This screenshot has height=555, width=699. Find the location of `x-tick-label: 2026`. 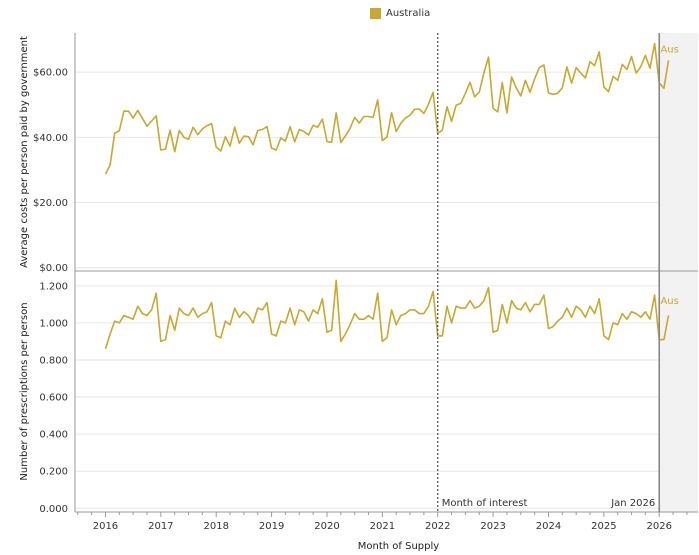

x-tick-label: 2026 is located at coordinates (659, 526).